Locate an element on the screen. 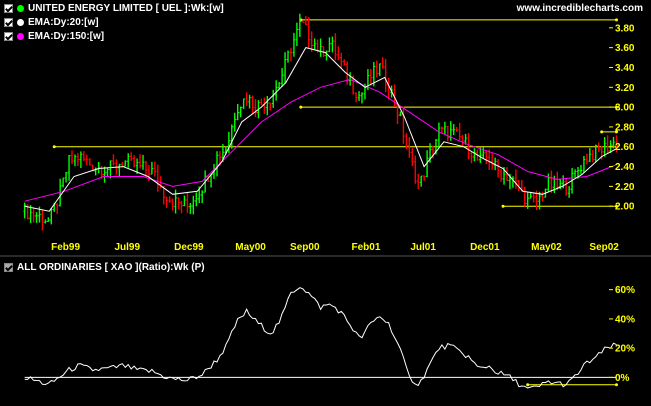 The width and height of the screenshot is (651, 406). legend-ema20: EMA:Dy:20:[w] is located at coordinates (51, 22).